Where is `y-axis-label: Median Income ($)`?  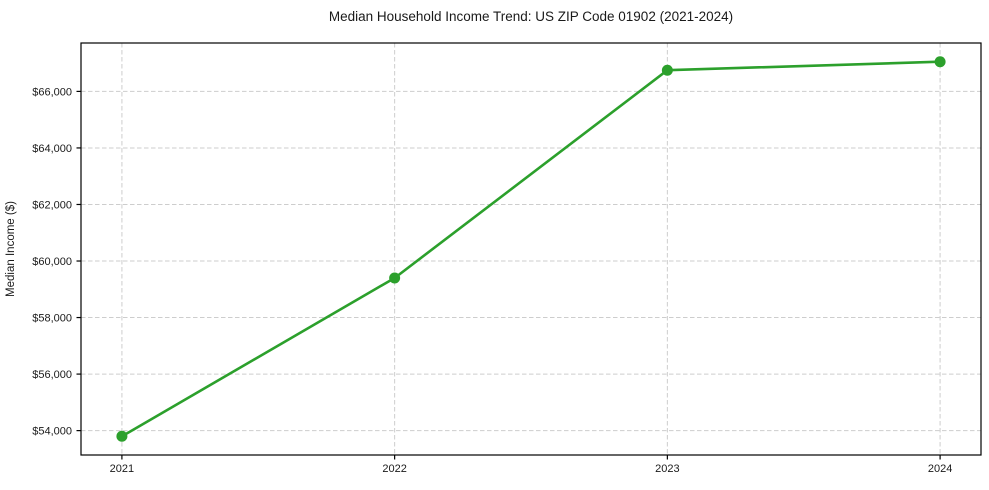
y-axis-label: Median Income ($) is located at coordinates (11, 249).